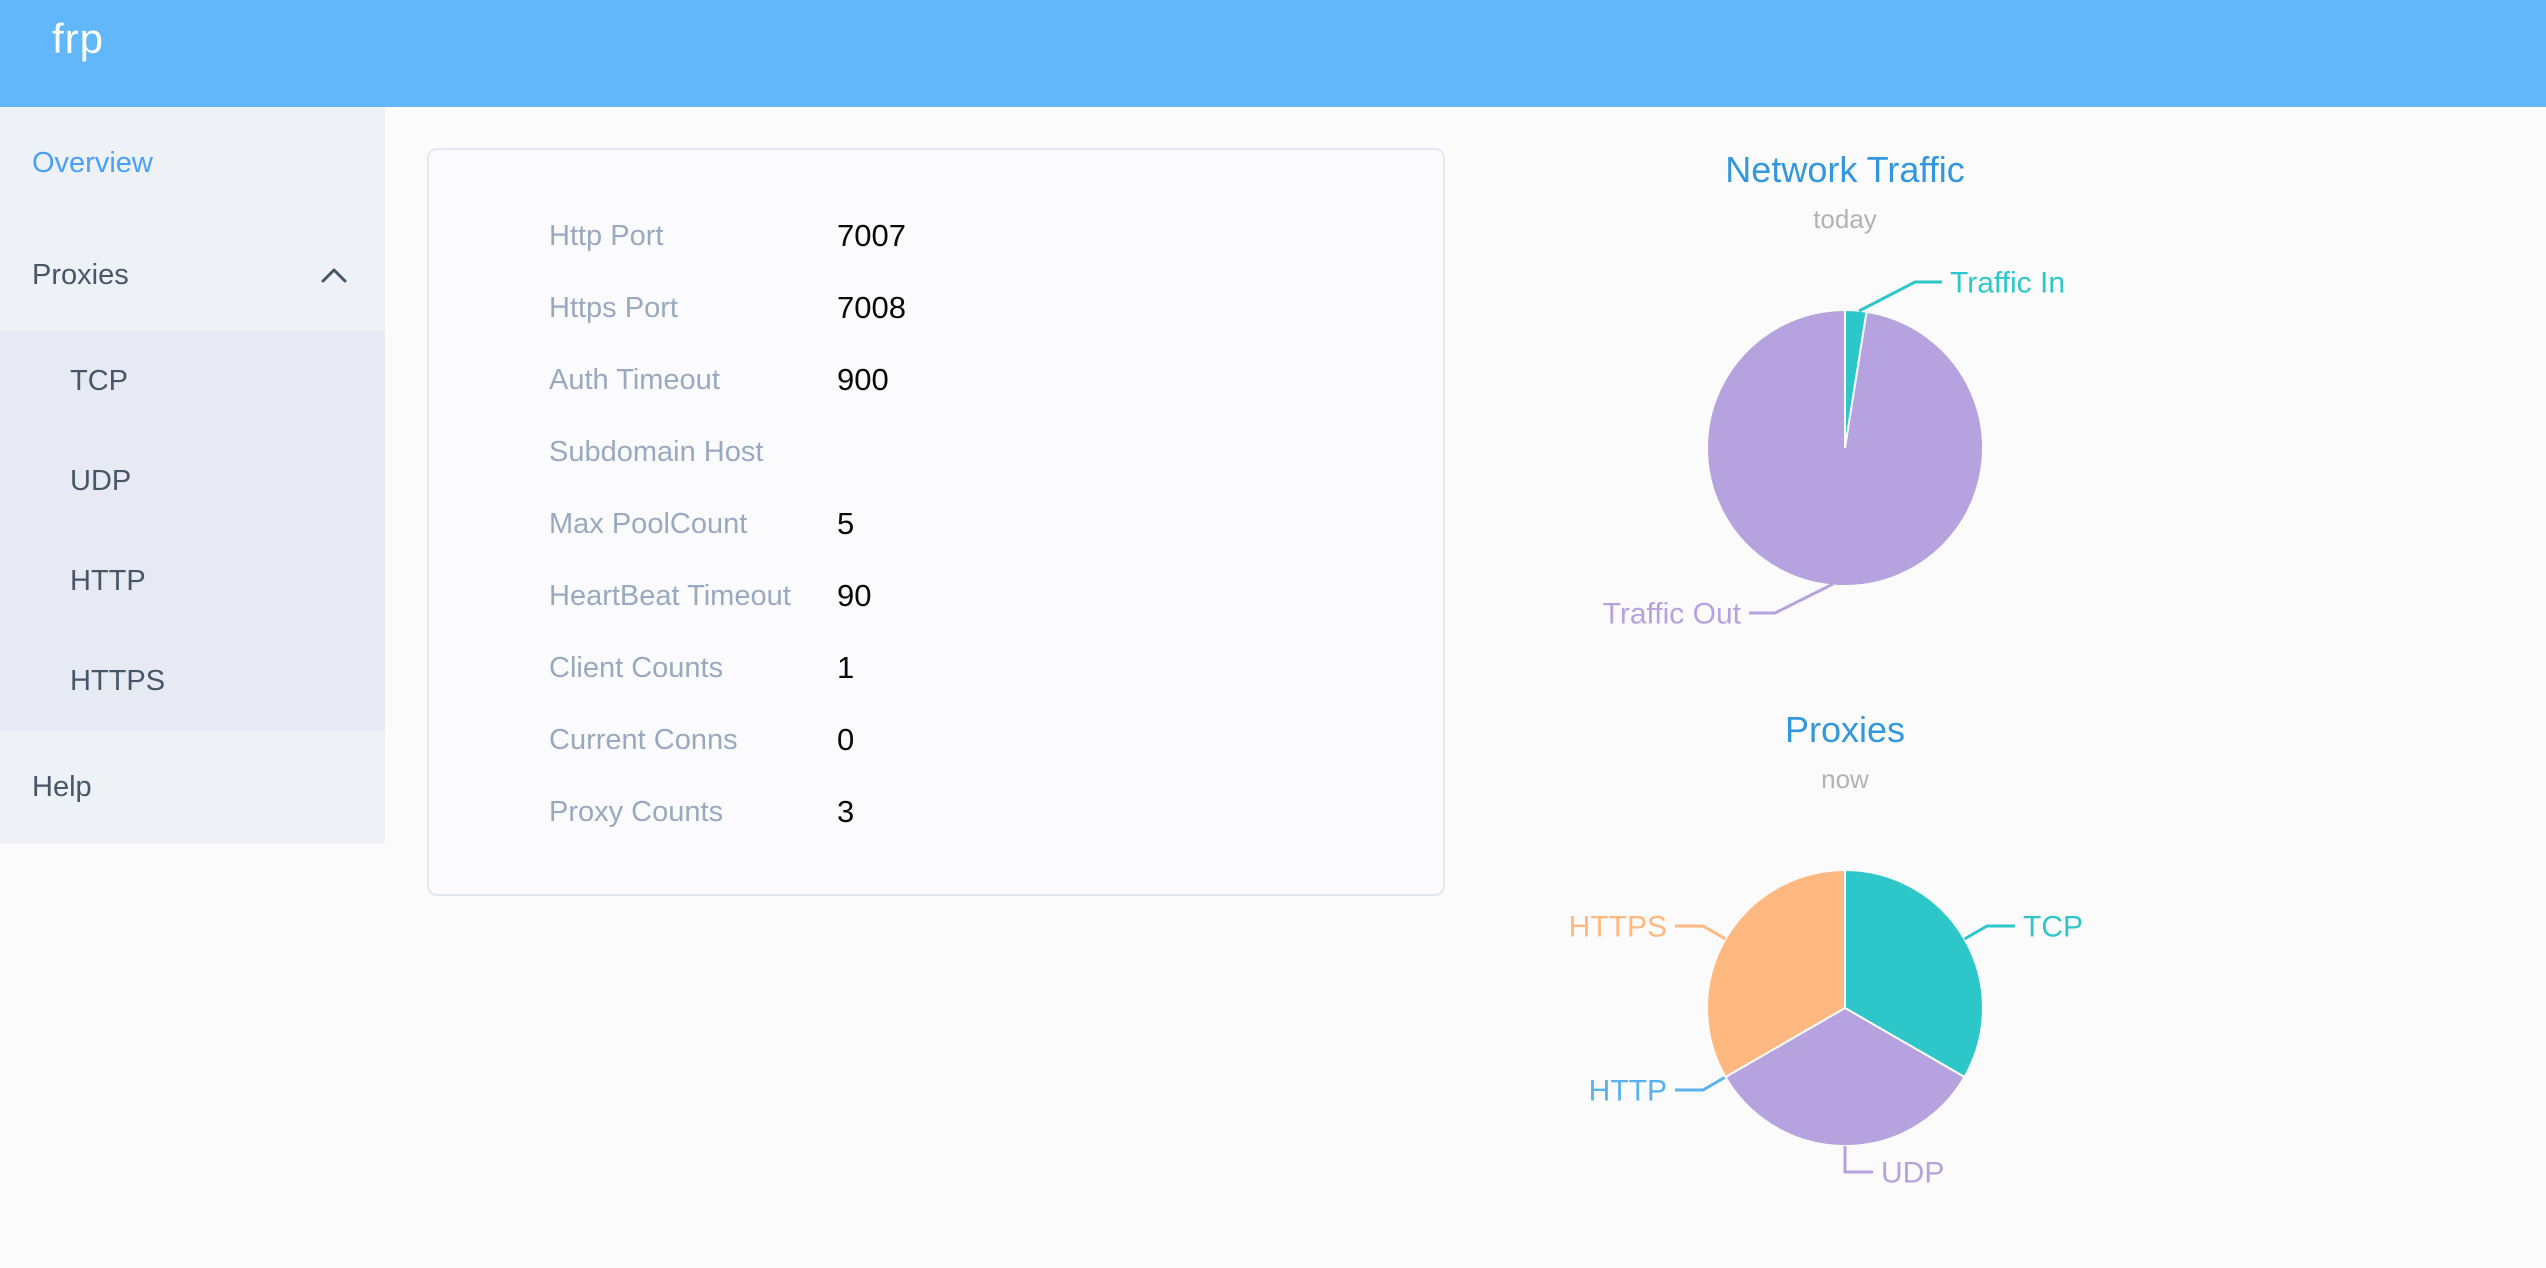  Describe the element at coordinates (648, 523) in the screenshot. I see `config-label: Max PoolCount` at that location.